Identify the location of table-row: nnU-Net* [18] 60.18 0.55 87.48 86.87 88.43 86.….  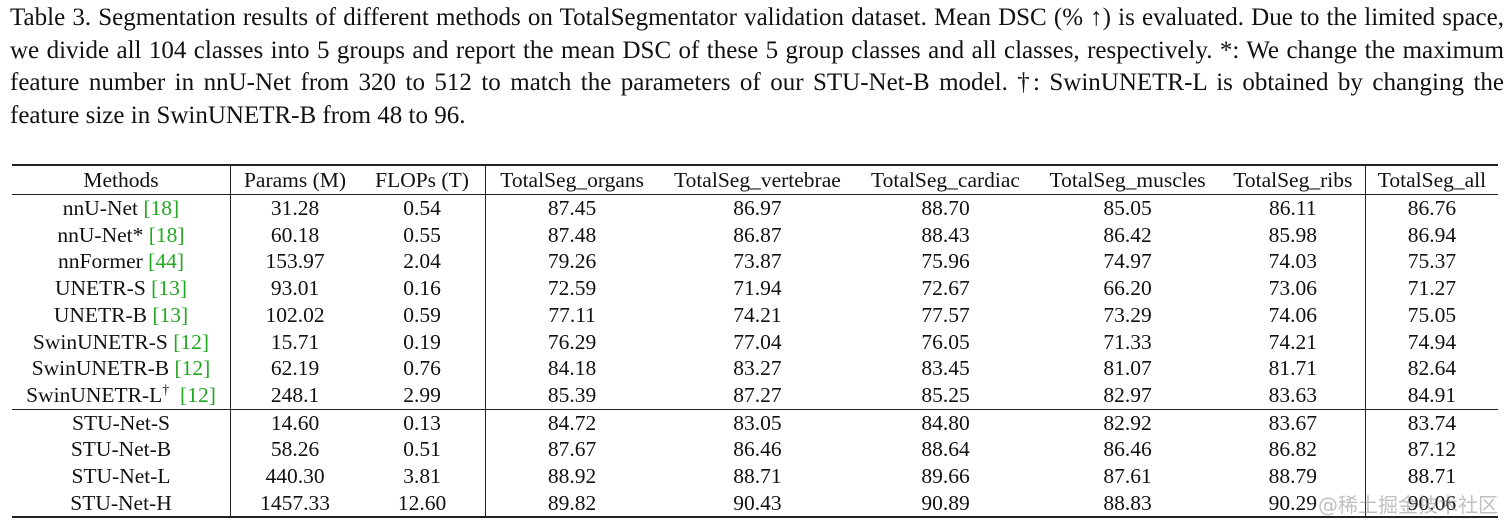
(755, 235).